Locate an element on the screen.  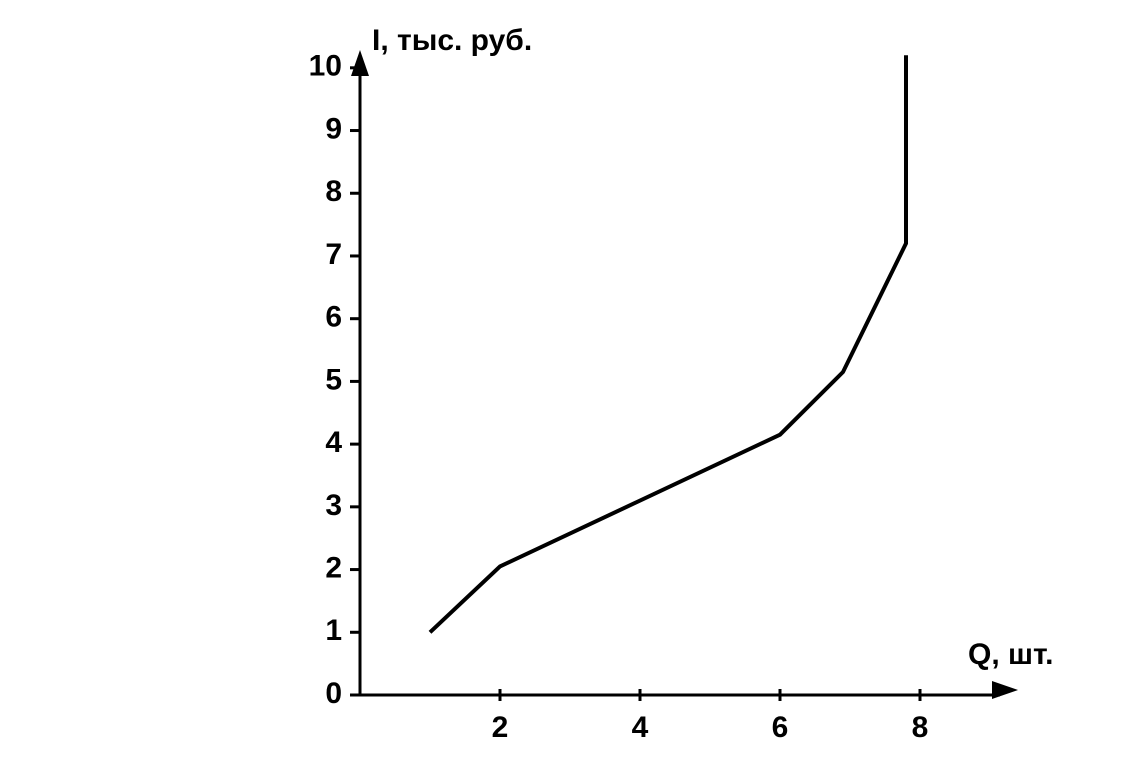
y-tick-label: 4 is located at coordinates (333, 442).